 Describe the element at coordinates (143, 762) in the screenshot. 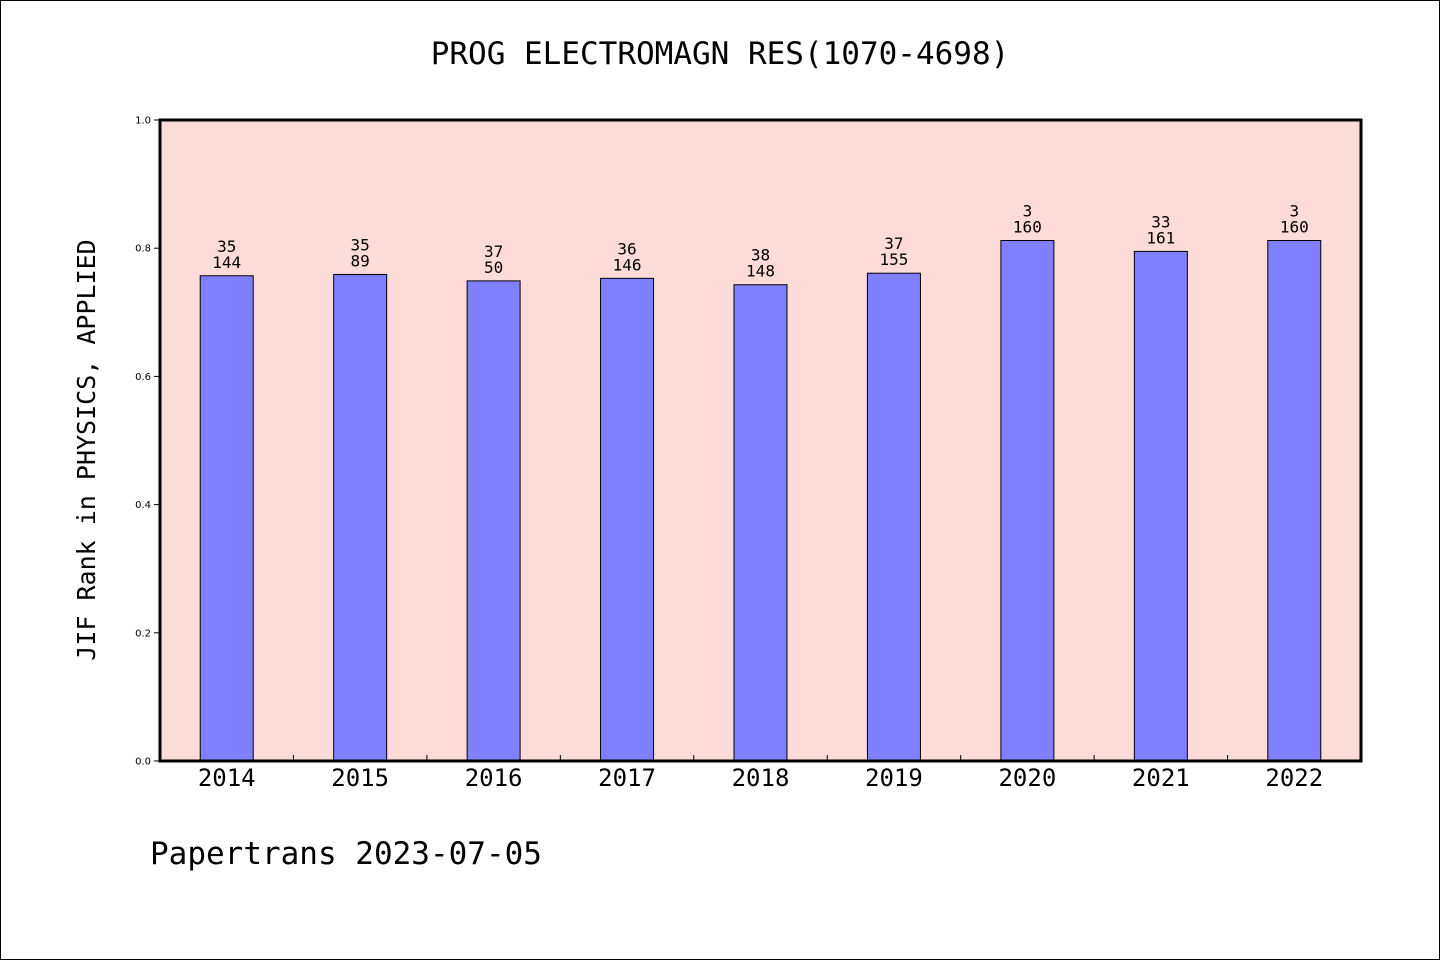

I see `y-tick-label: 0.0` at that location.